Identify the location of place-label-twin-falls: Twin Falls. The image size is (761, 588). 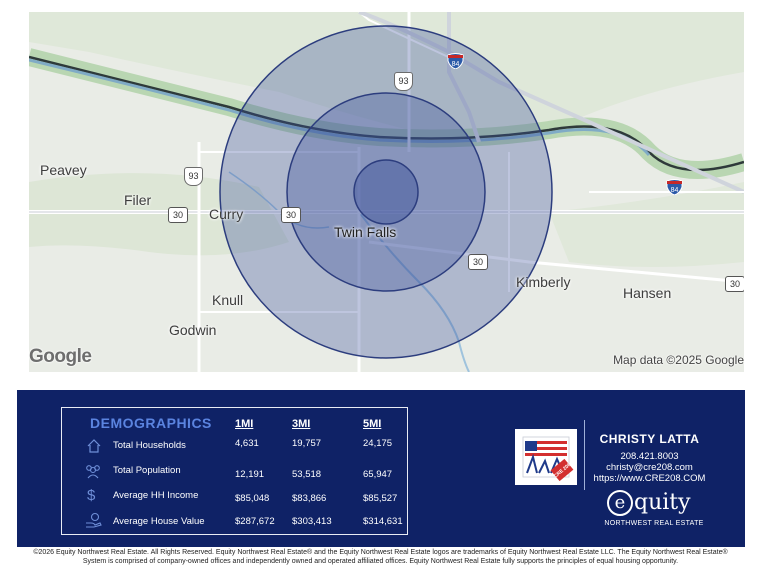
(365, 232).